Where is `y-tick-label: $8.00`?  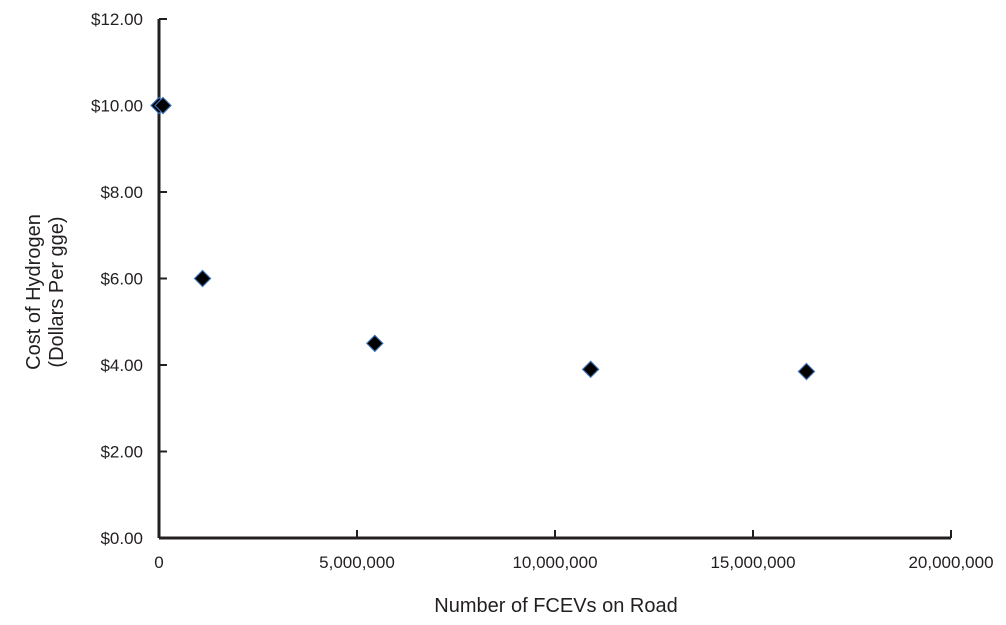 y-tick-label: $8.00 is located at coordinates (121, 192).